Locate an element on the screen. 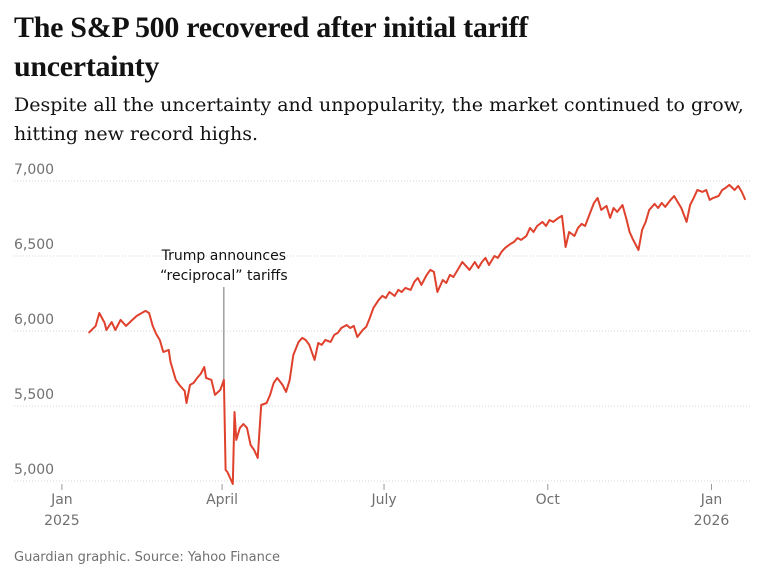 The width and height of the screenshot is (760, 577). x-tick-year: 2025 is located at coordinates (62, 521).